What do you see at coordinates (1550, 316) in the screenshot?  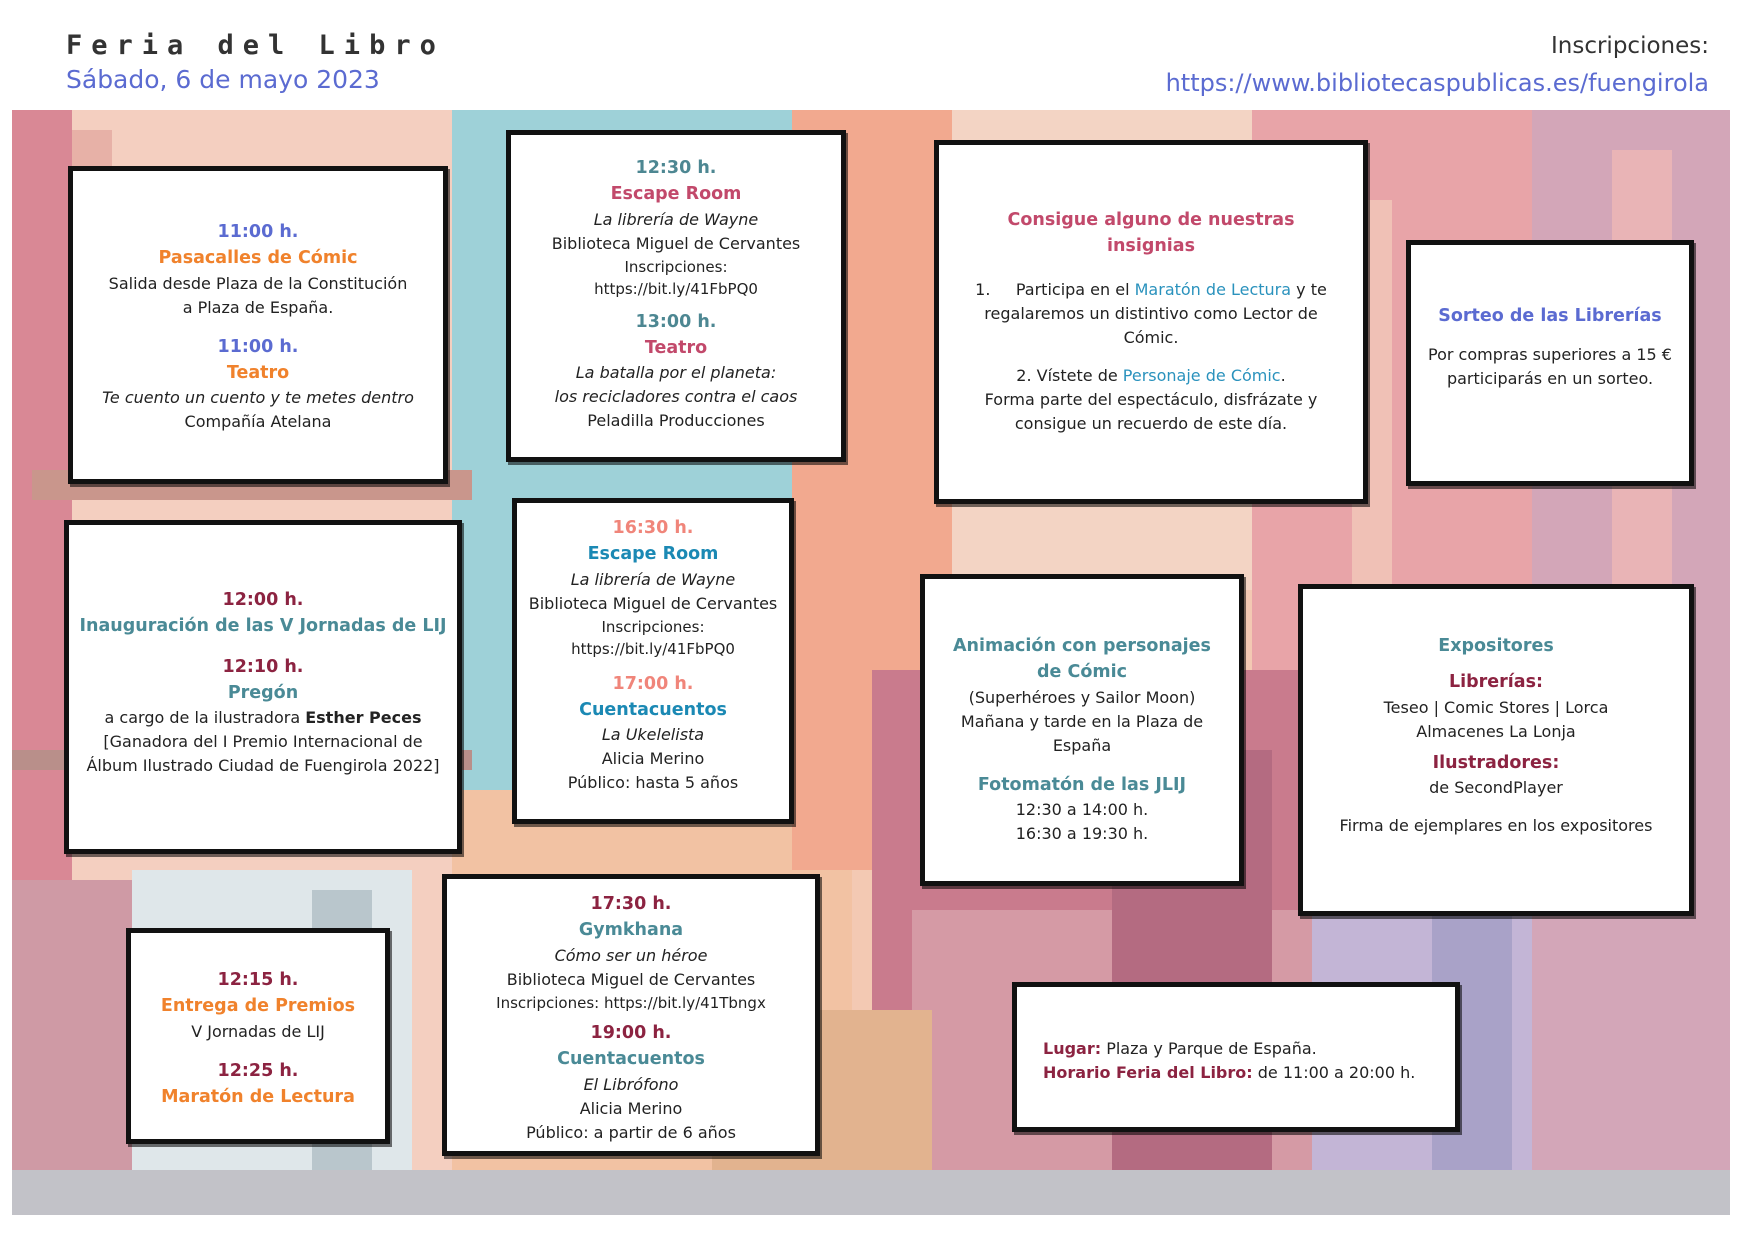 I see `raffle-heading: Sorteo de las Librerías` at bounding box center [1550, 316].